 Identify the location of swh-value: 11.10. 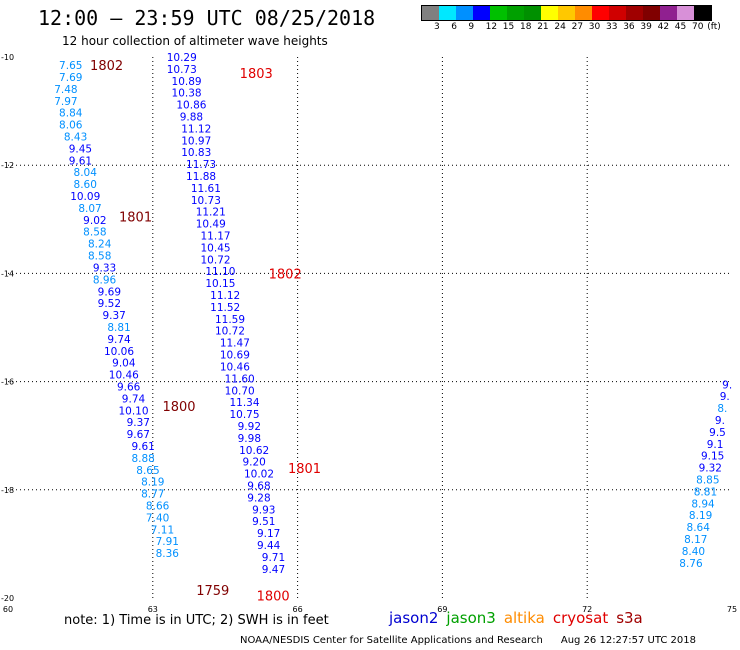
(220, 272).